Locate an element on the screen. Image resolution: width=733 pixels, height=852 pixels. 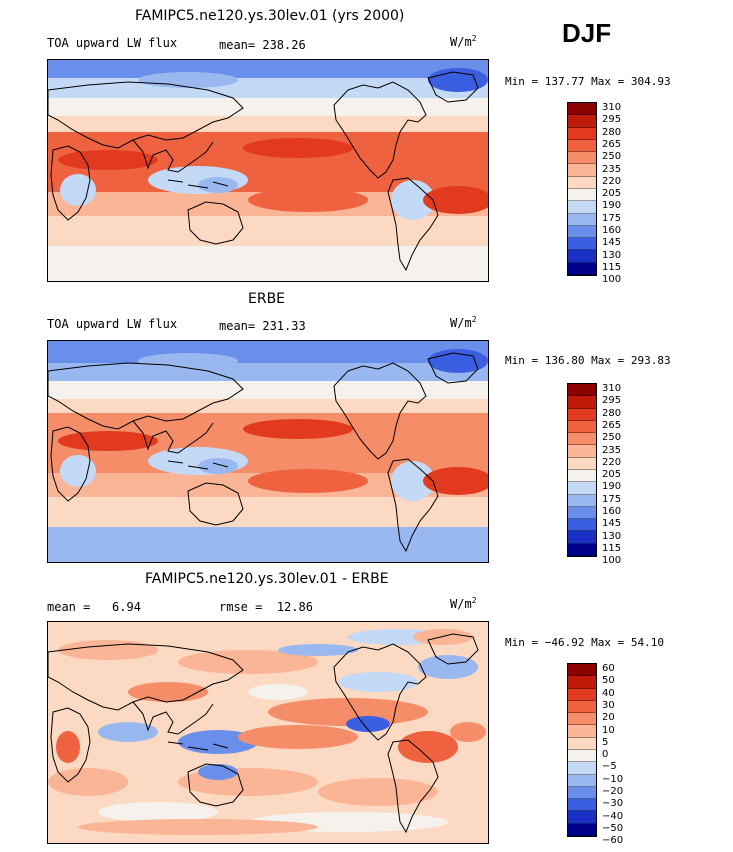
panel2-units: W/m2 is located at coordinates (463, 322).